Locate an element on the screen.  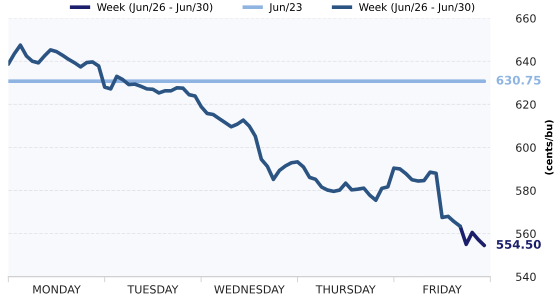
y-tick-label: 580 is located at coordinates (526, 190).